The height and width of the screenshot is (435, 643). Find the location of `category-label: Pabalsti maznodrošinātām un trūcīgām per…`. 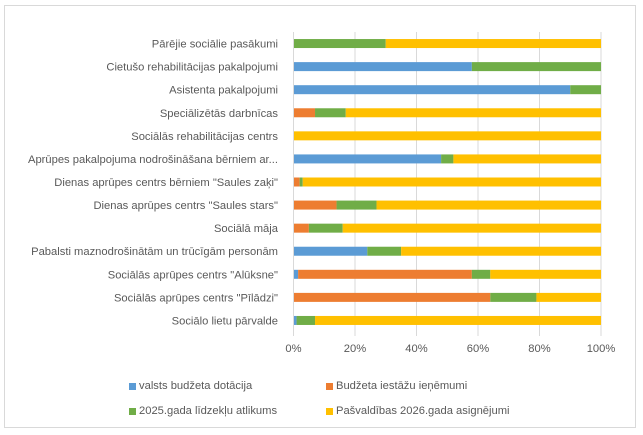

category-label: Pabalsti maznodrošinātām un trūcīgām per… is located at coordinates (154, 252).